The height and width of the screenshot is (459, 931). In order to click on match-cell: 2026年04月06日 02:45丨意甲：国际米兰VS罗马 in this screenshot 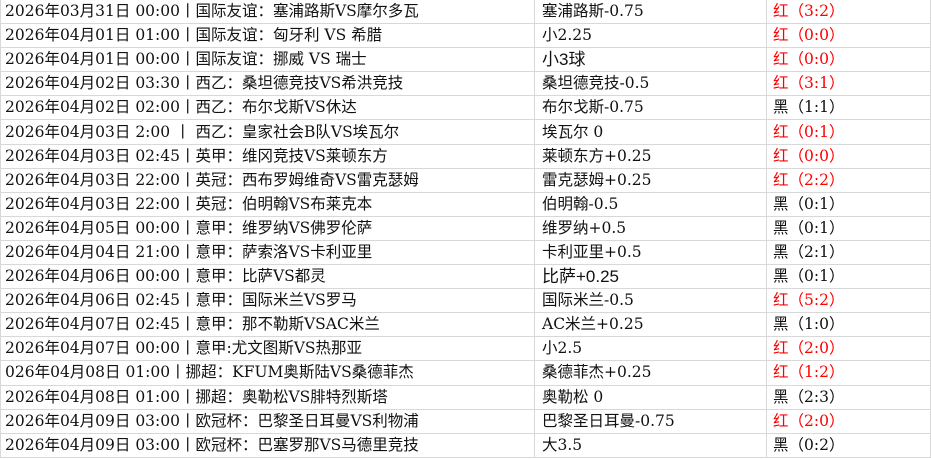, I will do `click(267, 301)`.